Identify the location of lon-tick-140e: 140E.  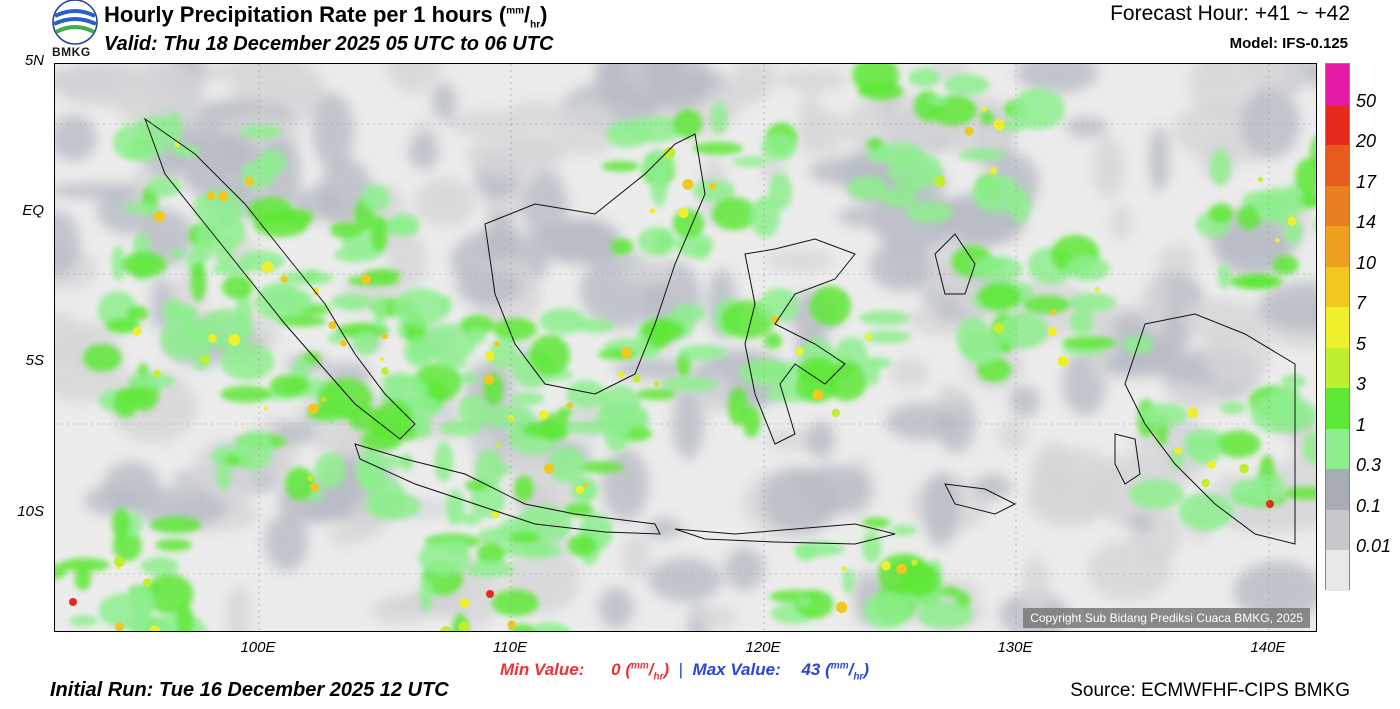
(1268, 647).